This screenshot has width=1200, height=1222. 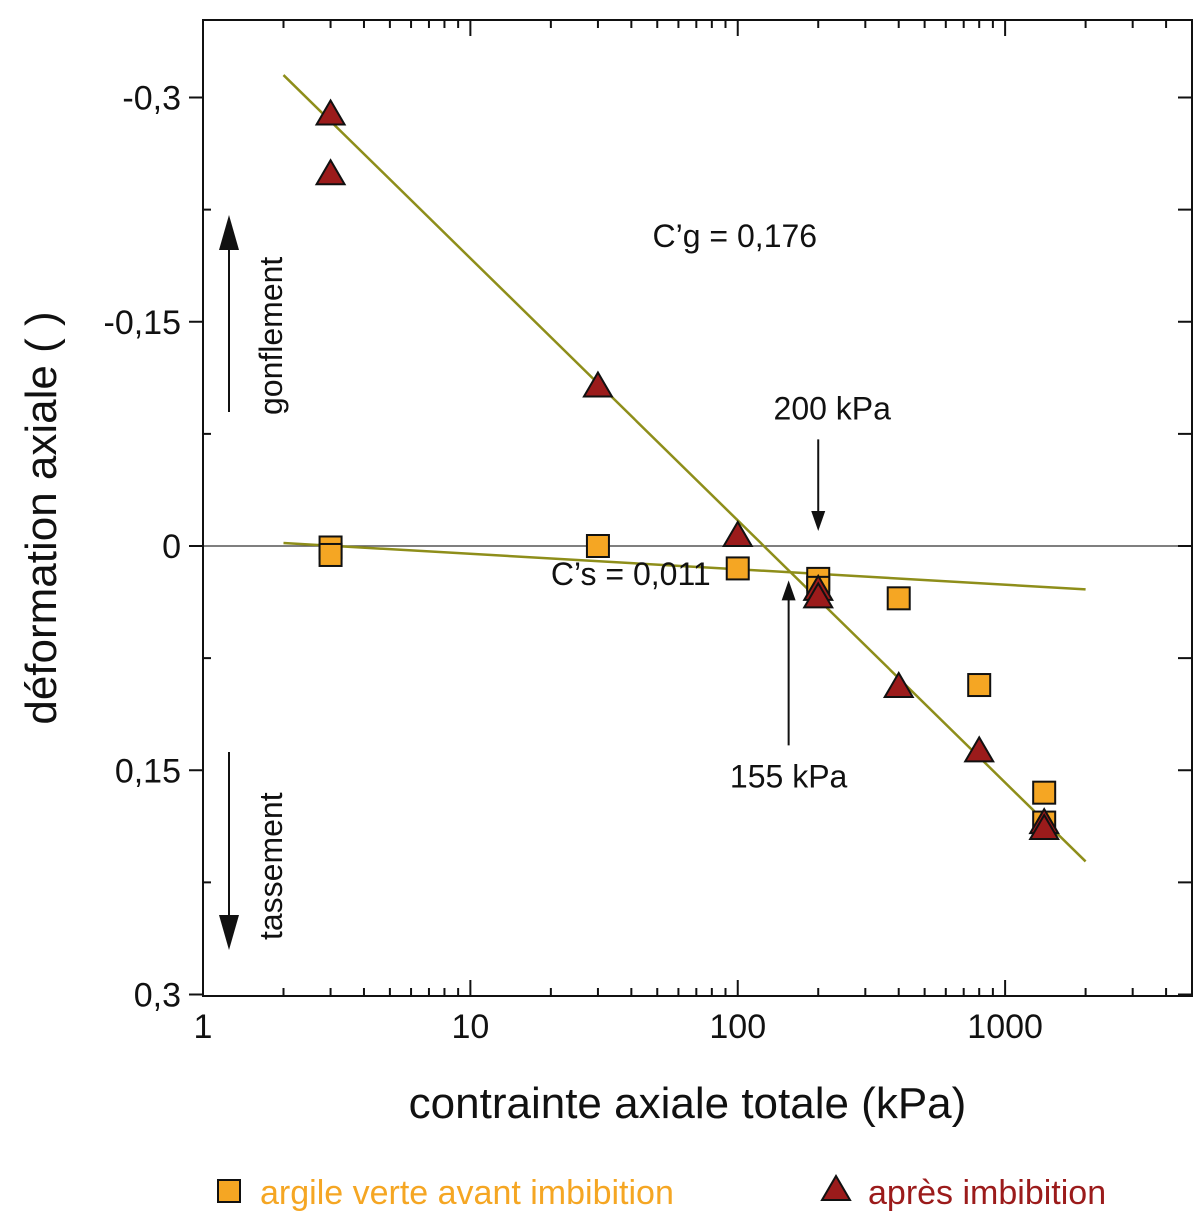 I want to click on y-tick-label: 0, so click(x=171, y=547).